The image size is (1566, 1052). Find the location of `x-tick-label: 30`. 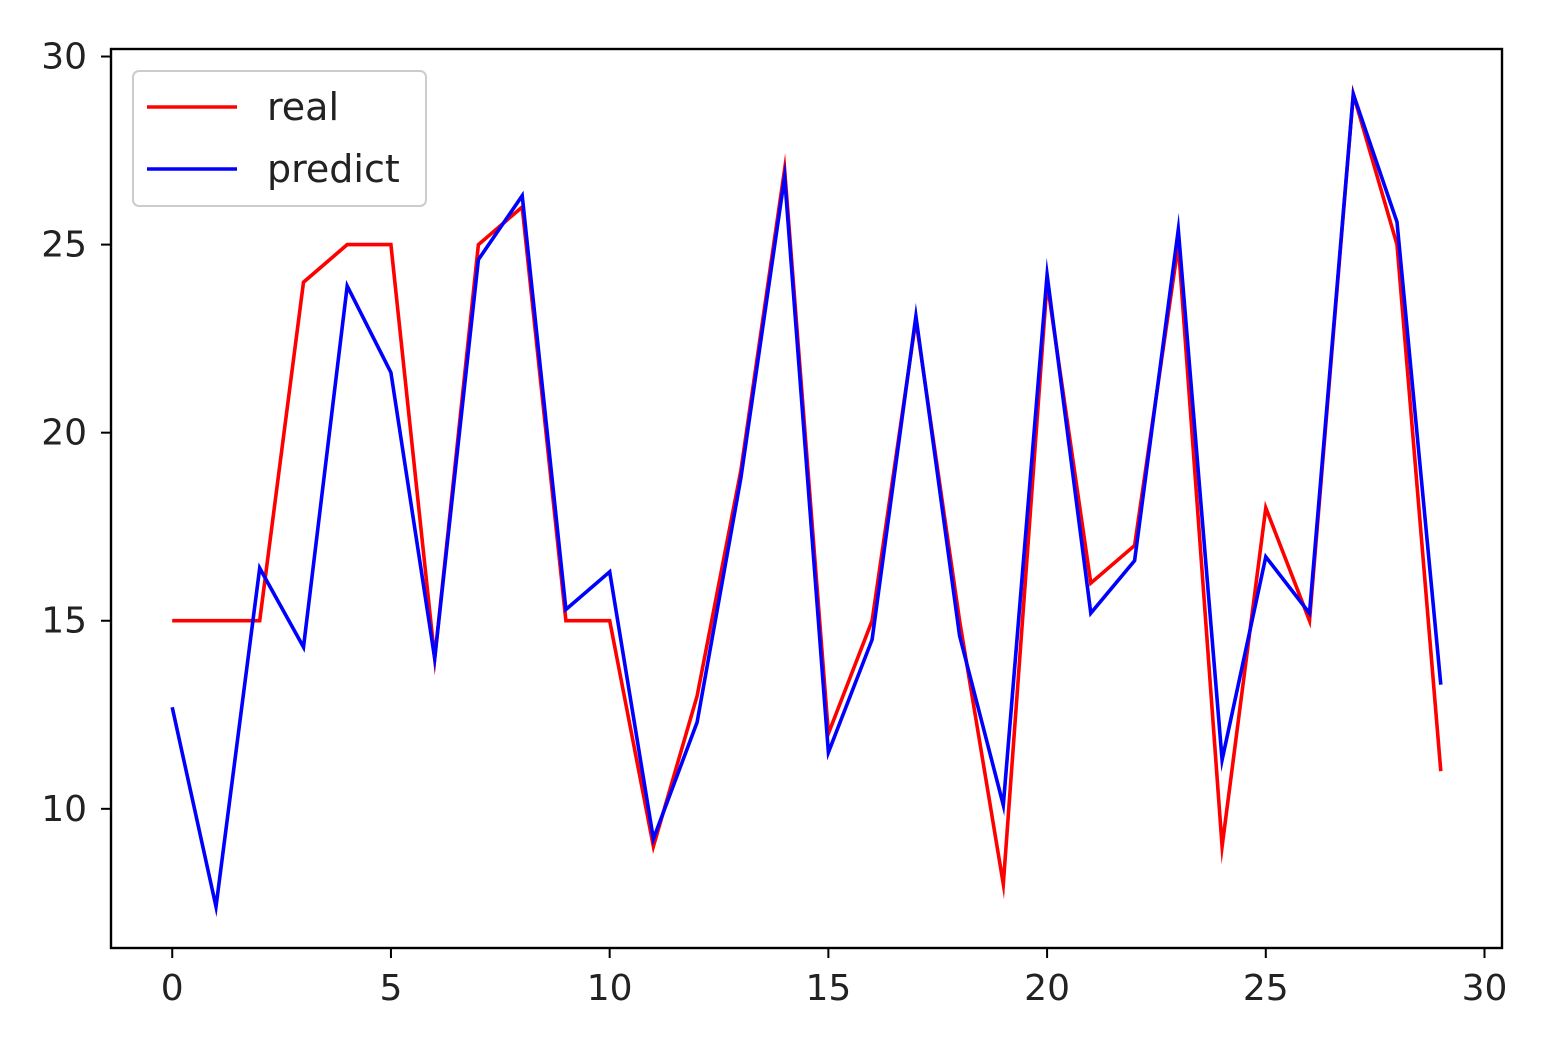

x-tick-label: 30 is located at coordinates (1485, 988).